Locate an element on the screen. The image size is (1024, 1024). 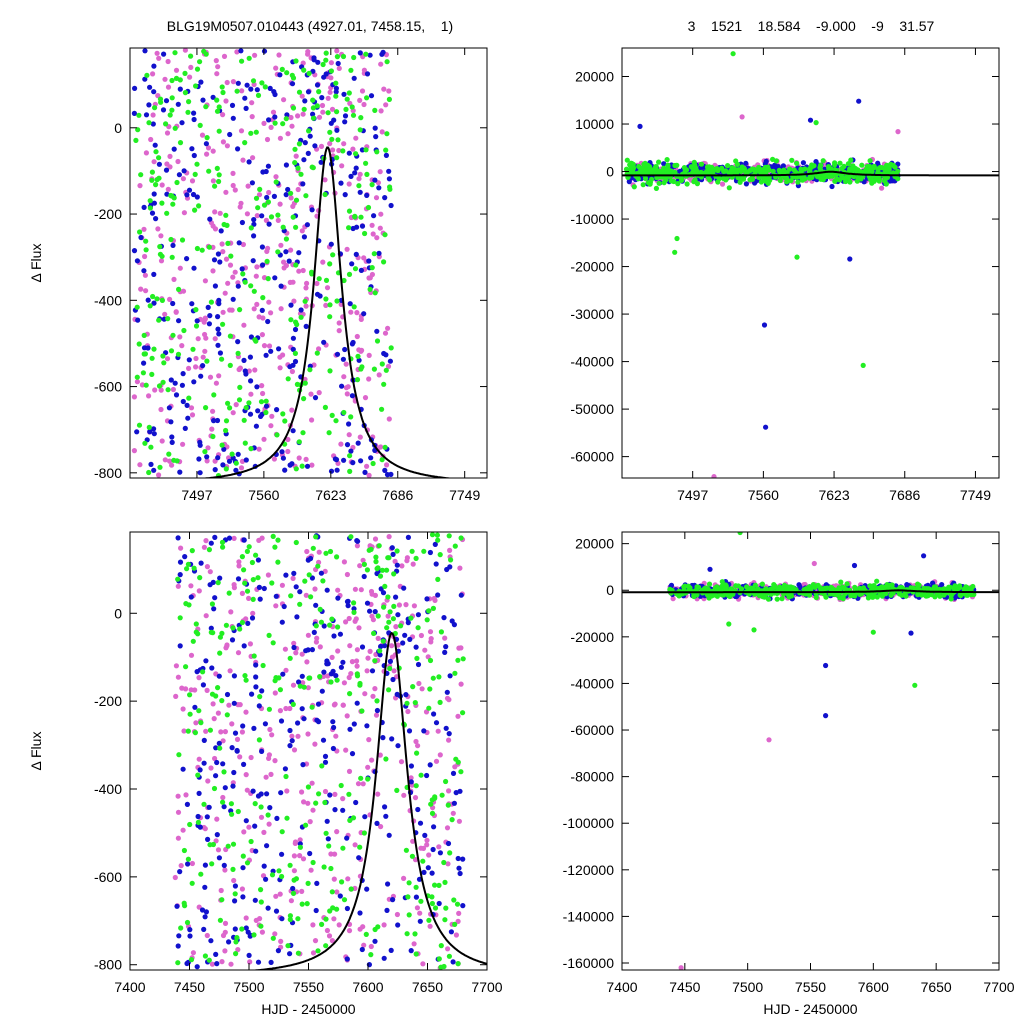
y-tick-label: -30000 is located at coordinates (592, 314).